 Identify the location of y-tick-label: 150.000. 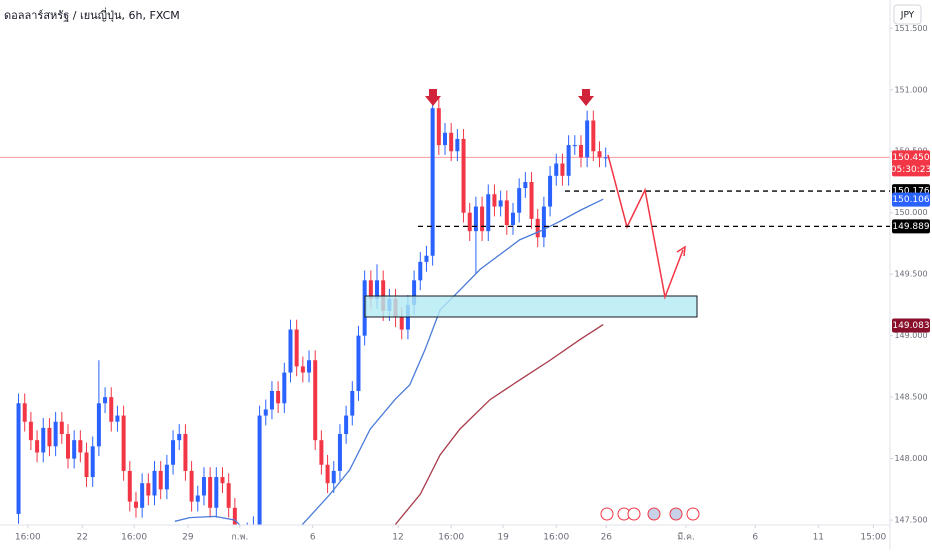
(910, 212).